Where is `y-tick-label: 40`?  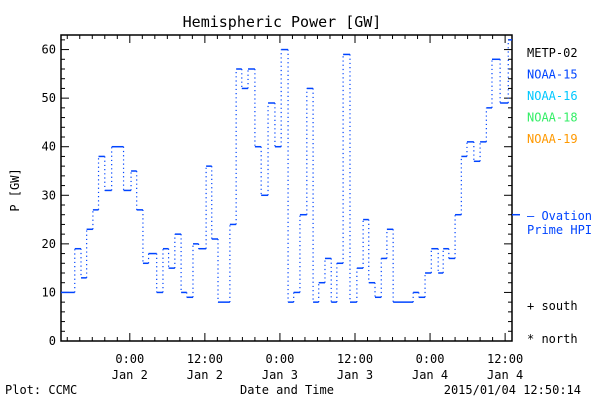
y-tick-label: 40 is located at coordinates (49, 147).